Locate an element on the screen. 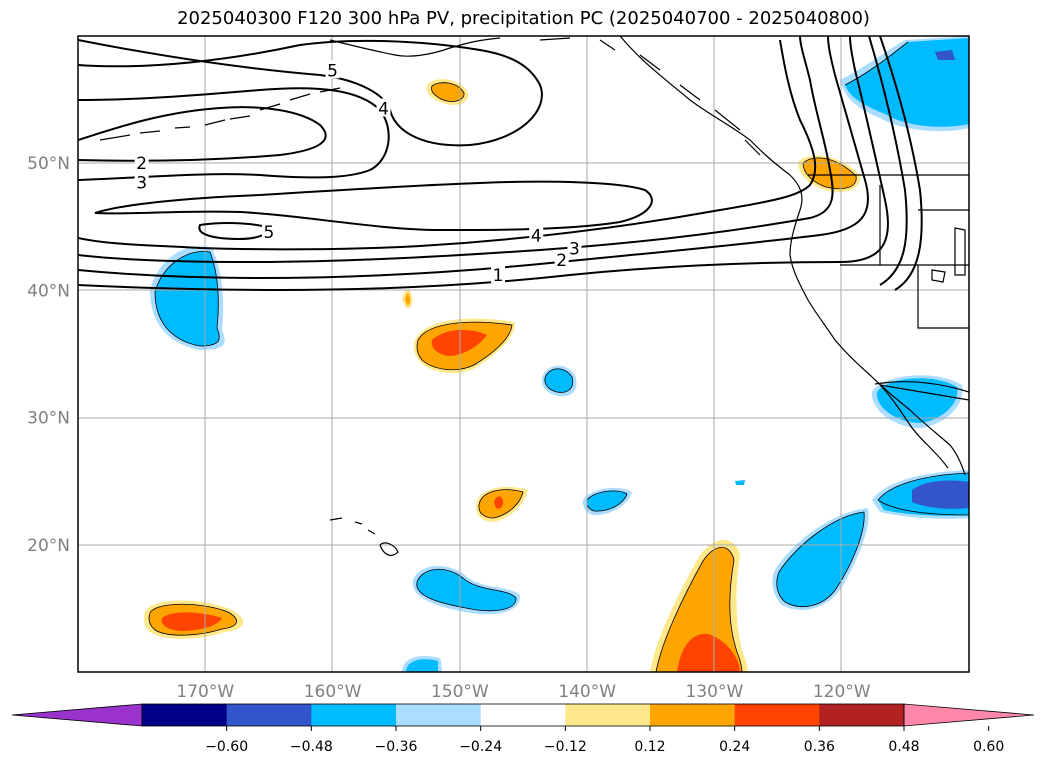  latitude-label: 50°N is located at coordinates (48, 164).